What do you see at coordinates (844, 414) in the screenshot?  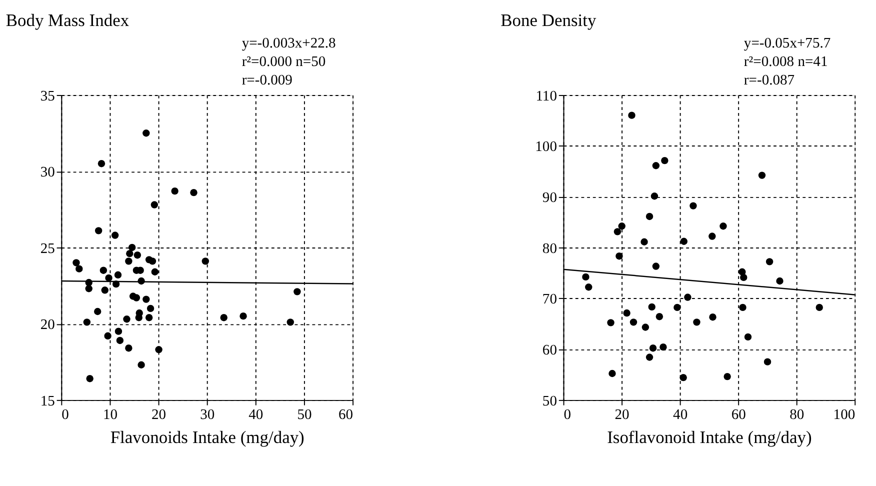 I see `x-tick-label: 100` at bounding box center [844, 414].